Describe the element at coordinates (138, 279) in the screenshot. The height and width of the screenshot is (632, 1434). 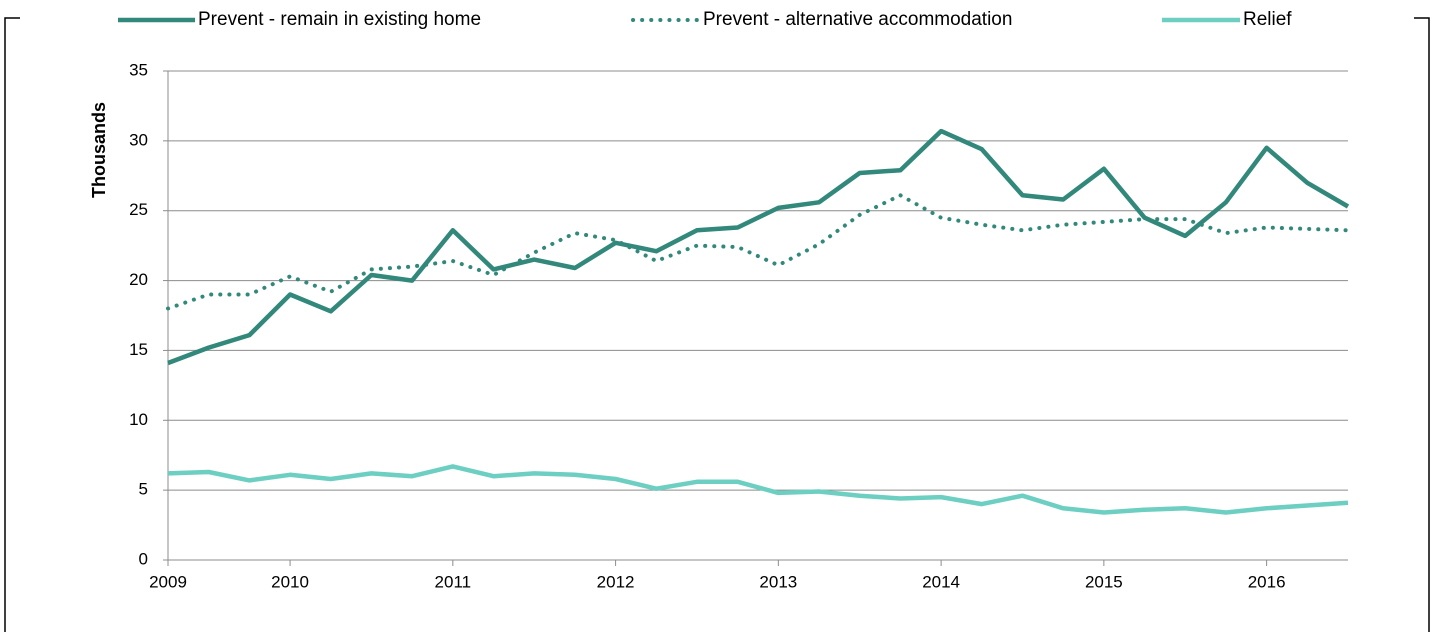
I see `y-tick-label: 20` at that location.